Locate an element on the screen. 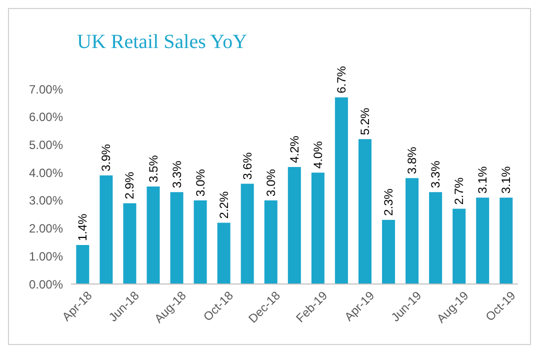  y-tick-label: 0.00% is located at coordinates (46, 284).